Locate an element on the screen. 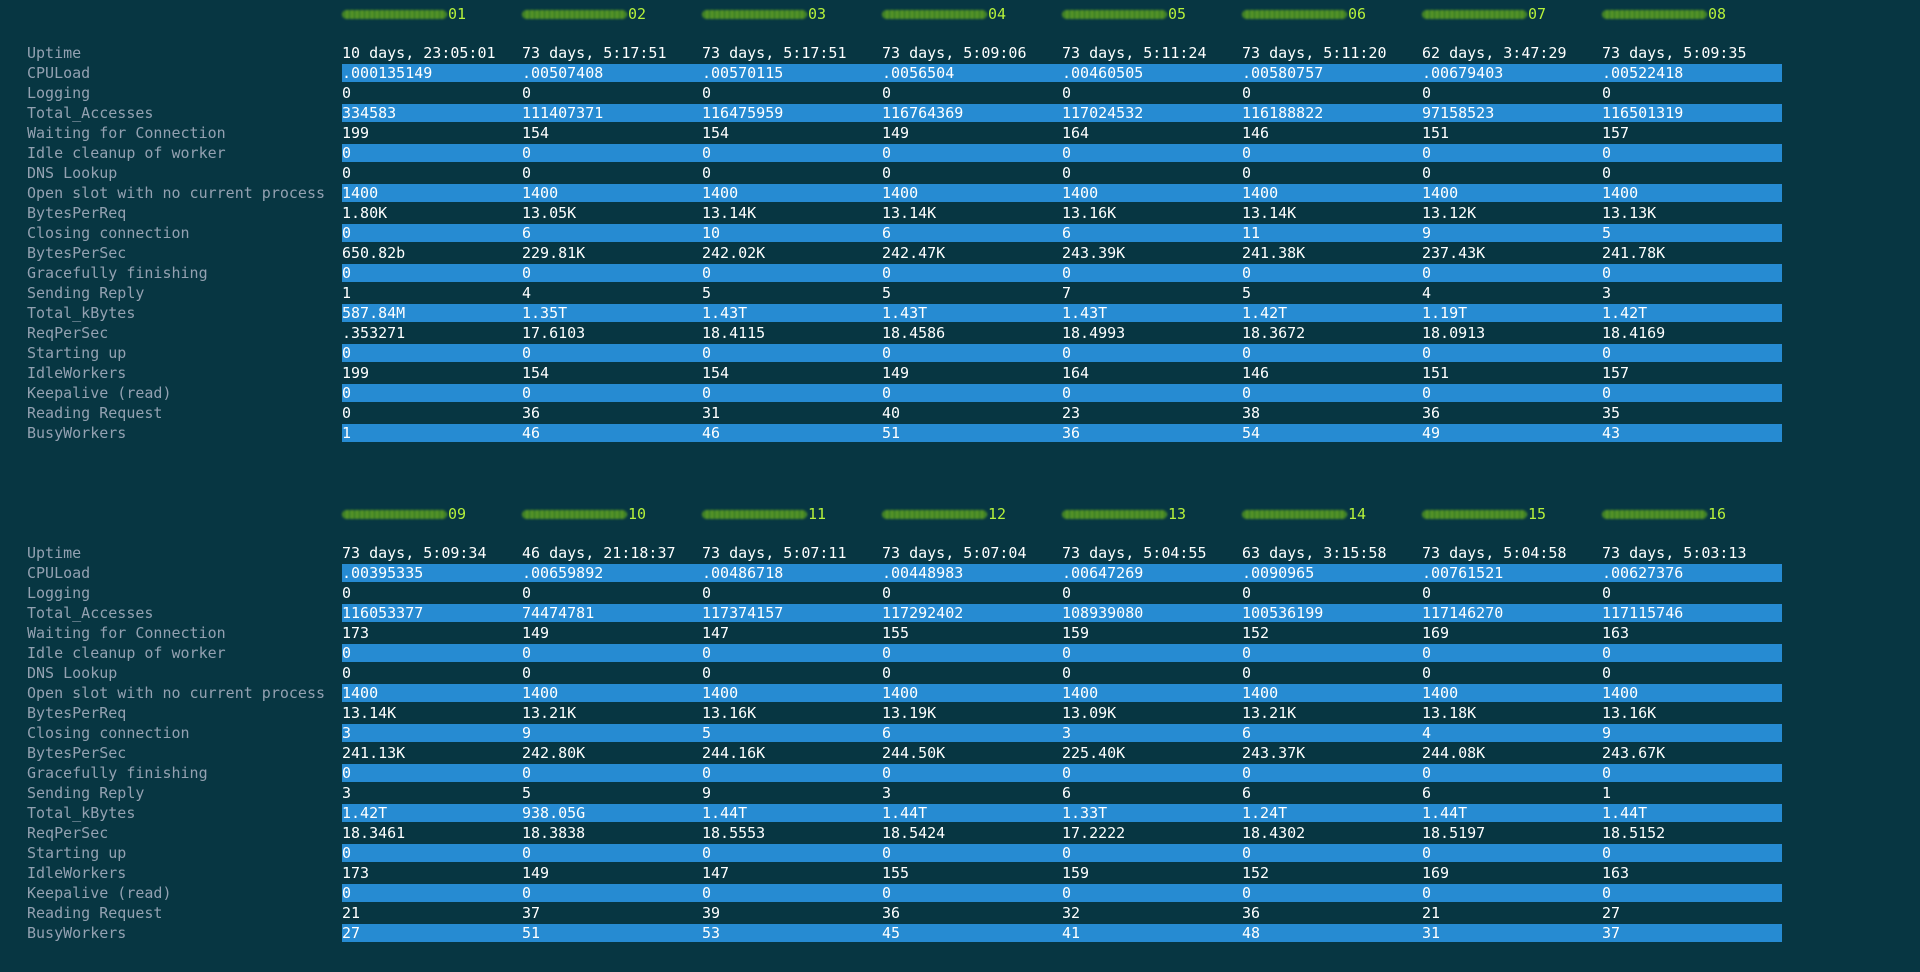 The width and height of the screenshot is (1920, 972). metric-value: 39 is located at coordinates (711, 913).